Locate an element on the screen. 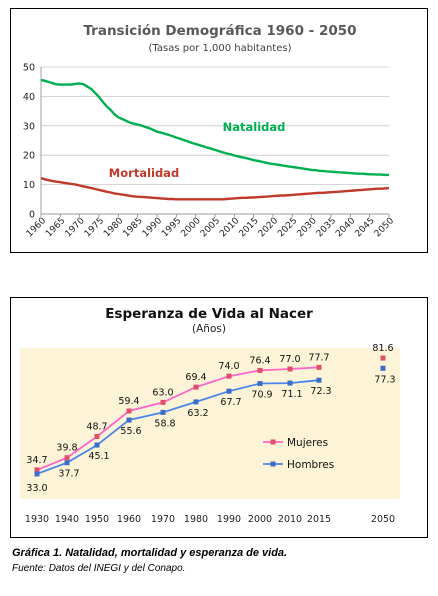 This screenshot has height=596, width=438. series-line-natalidad is located at coordinates (214, 127).